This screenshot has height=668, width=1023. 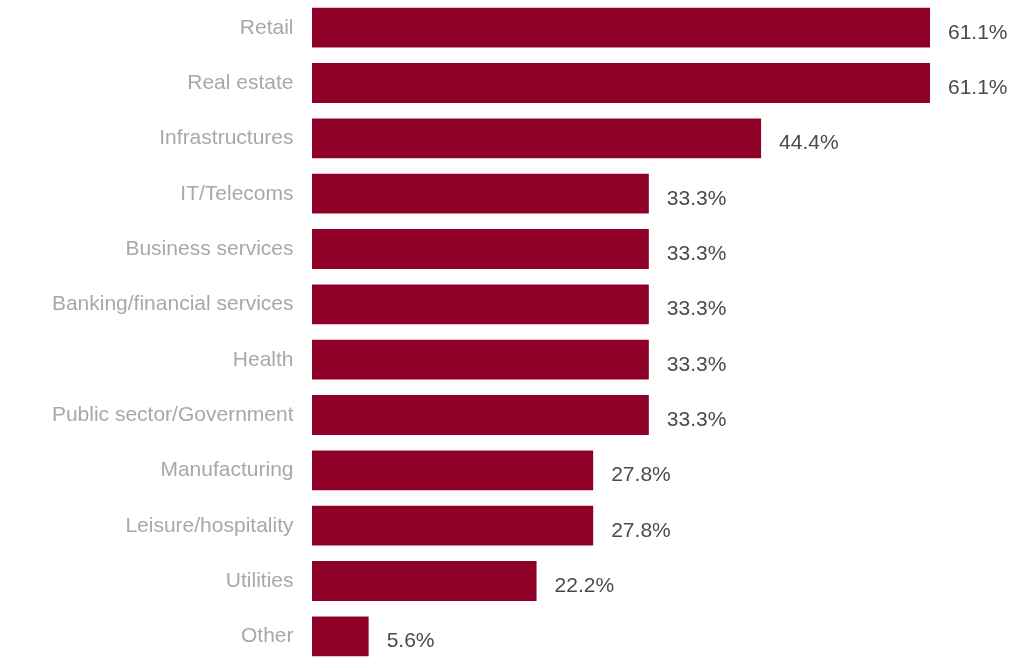 I want to click on data-label: 5.6%, so click(x=410, y=640).